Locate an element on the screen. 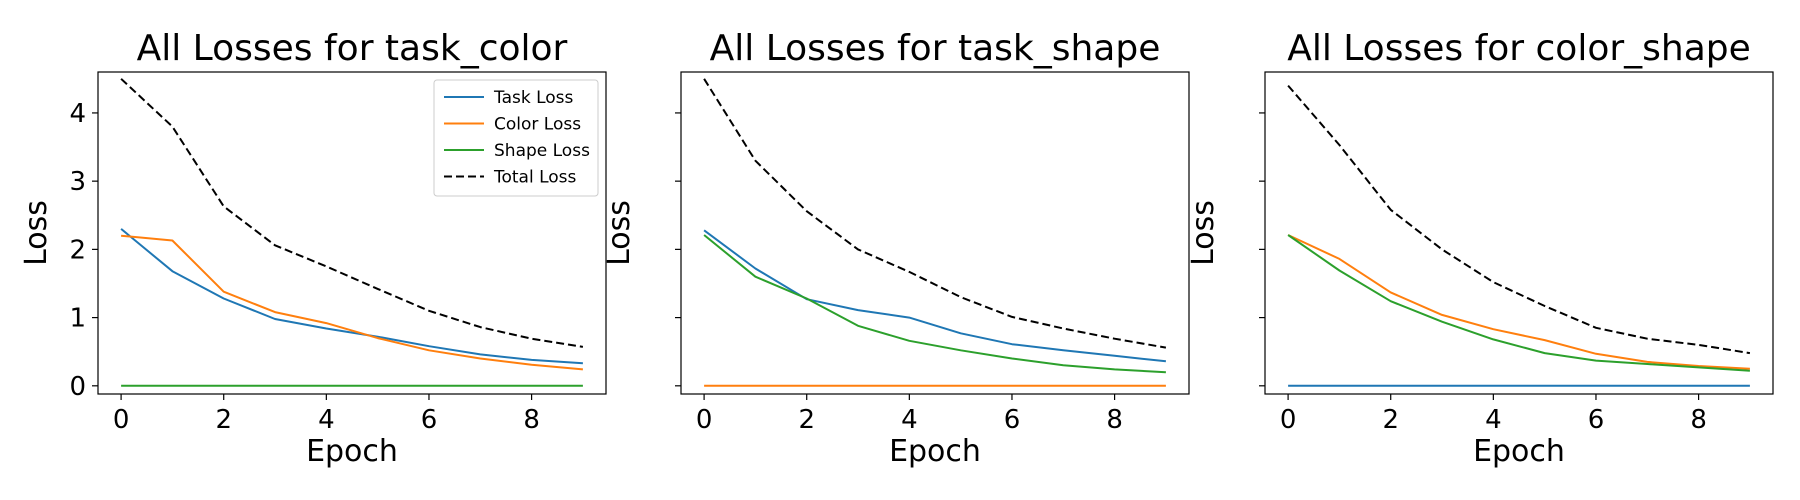  legend-label: Task Loss is located at coordinates (533, 98).